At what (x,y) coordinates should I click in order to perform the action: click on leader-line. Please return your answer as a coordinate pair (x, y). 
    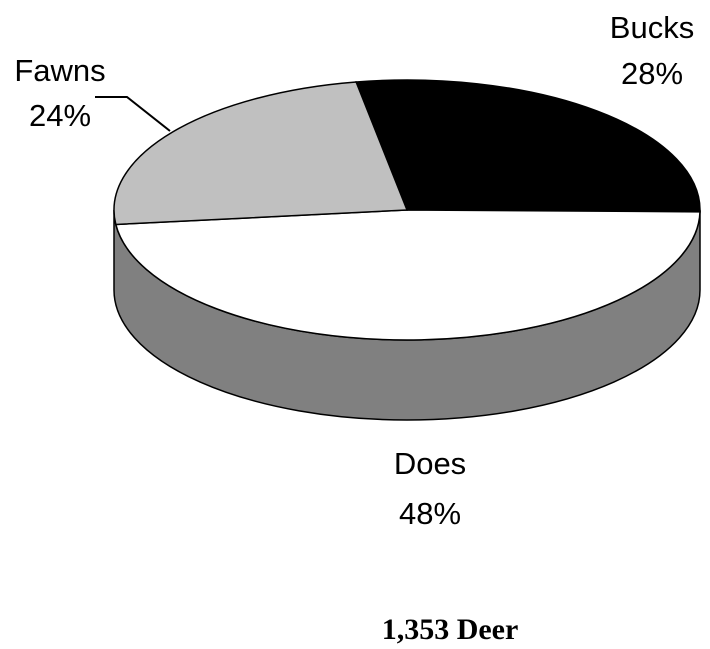
    Looking at the image, I should click on (133, 114).